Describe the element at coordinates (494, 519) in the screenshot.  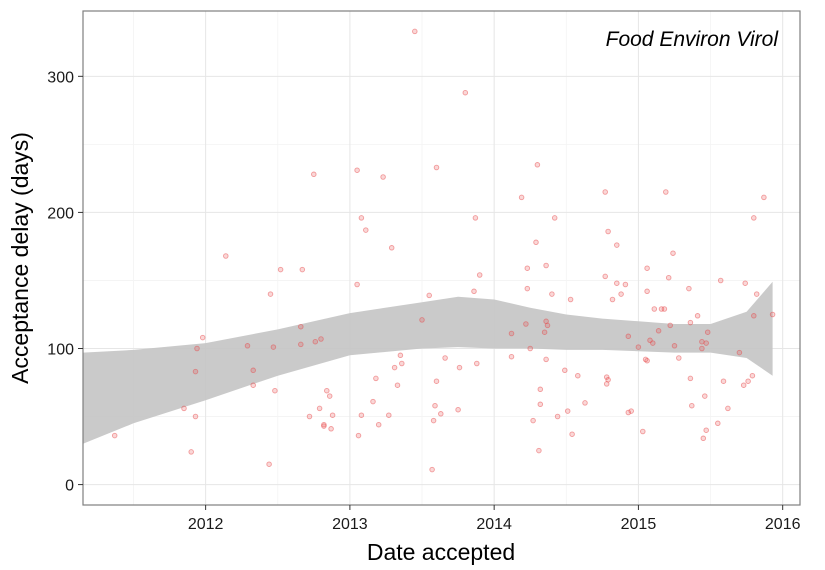
I see `x-axis-ticks: 2012 2013 2014 2015 2016` at that location.